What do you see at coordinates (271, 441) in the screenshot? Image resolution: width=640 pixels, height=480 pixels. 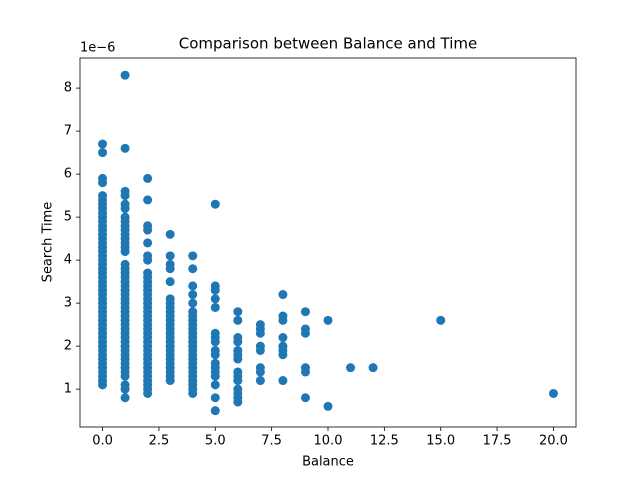 I see `x-tick-label: 7.5` at bounding box center [271, 441].